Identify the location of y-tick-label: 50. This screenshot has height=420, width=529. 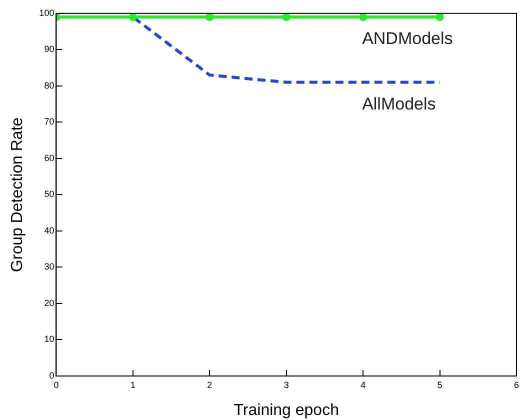
(49, 194).